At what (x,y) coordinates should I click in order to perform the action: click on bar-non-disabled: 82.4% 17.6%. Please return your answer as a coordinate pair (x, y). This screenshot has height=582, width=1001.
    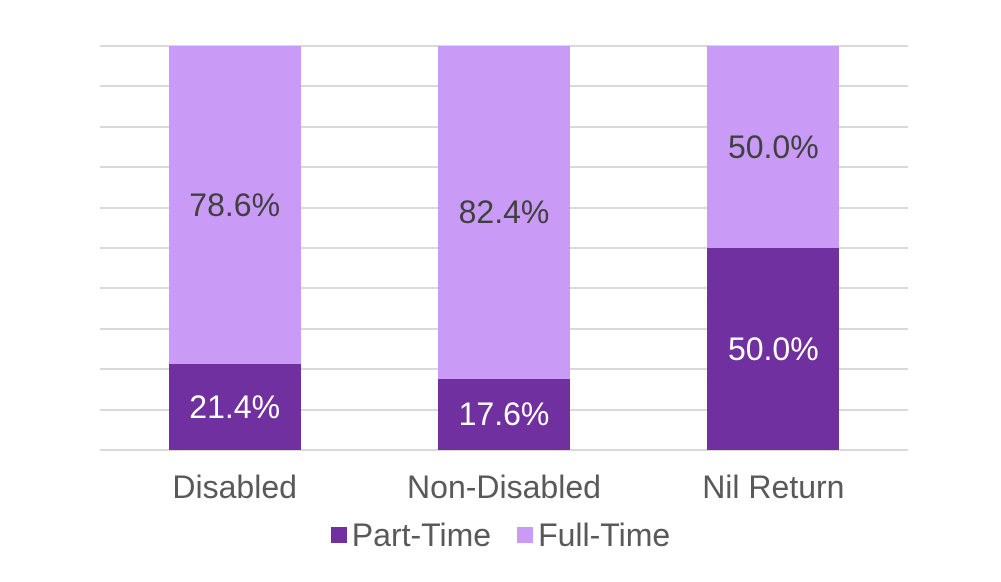
    Looking at the image, I should click on (503, 248).